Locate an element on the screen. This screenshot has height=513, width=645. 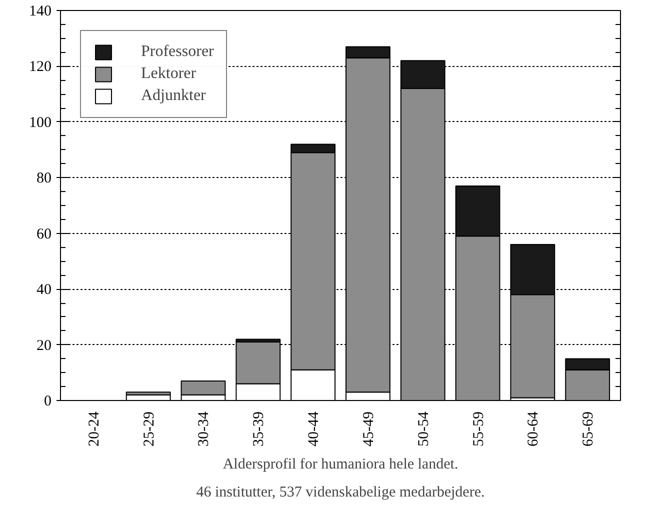
x-tick-label: 65-69 is located at coordinates (588, 428).